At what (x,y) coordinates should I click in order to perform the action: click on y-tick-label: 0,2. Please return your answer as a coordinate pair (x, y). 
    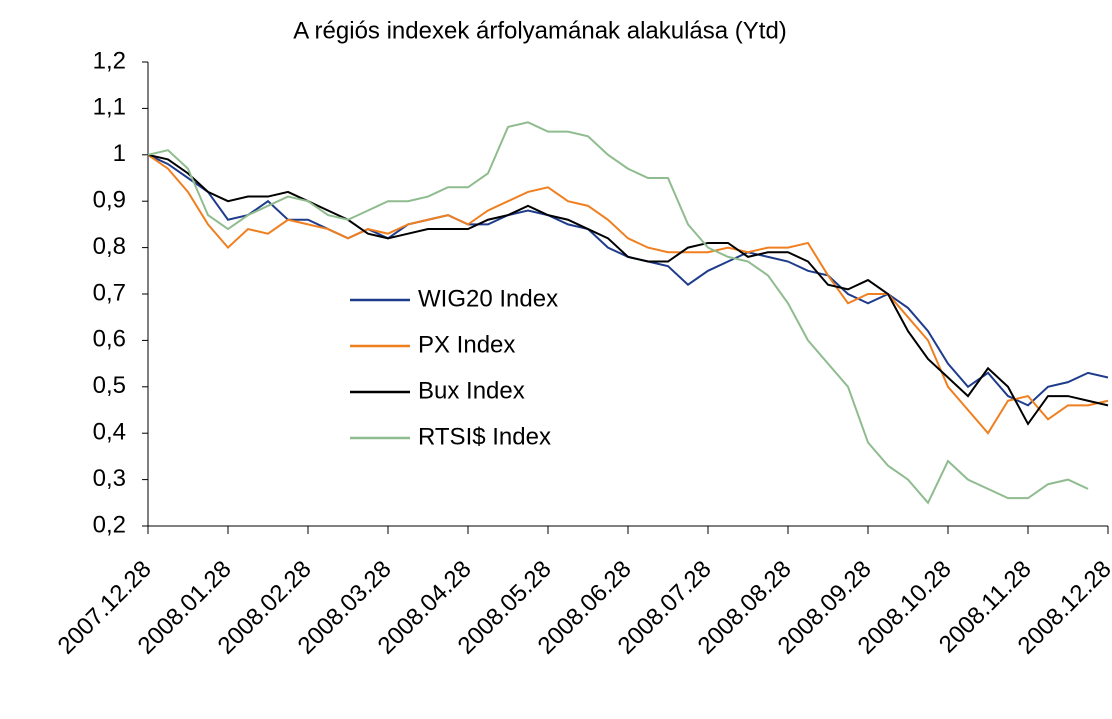
    Looking at the image, I should click on (109, 524).